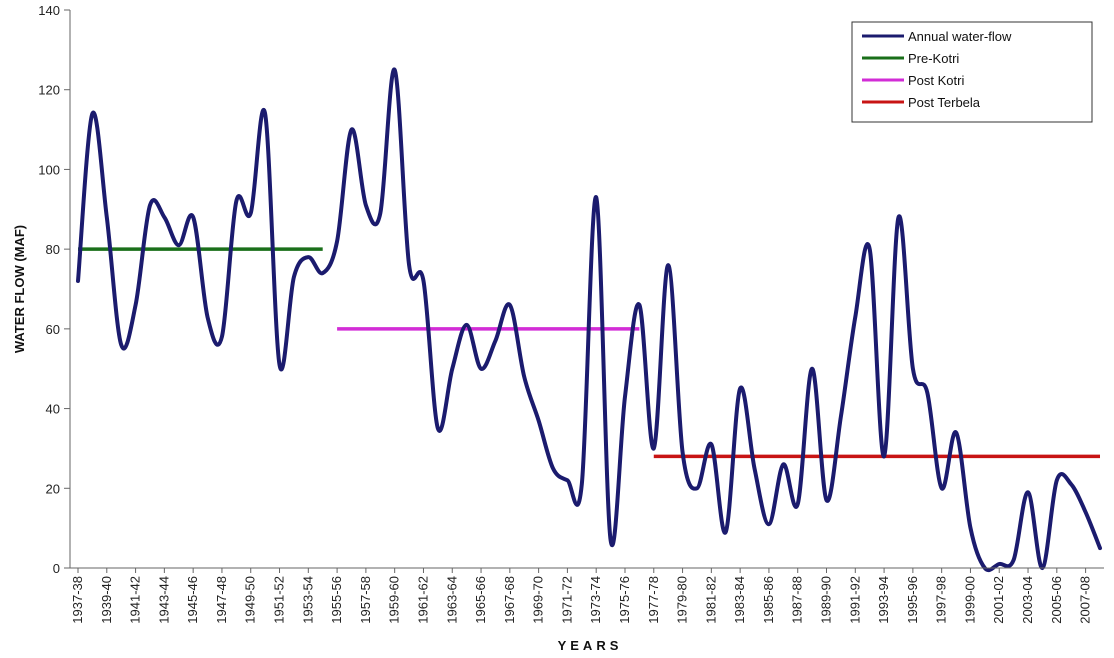  What do you see at coordinates (1056, 600) in the screenshot?
I see `x-tick-label: 2005-06` at bounding box center [1056, 600].